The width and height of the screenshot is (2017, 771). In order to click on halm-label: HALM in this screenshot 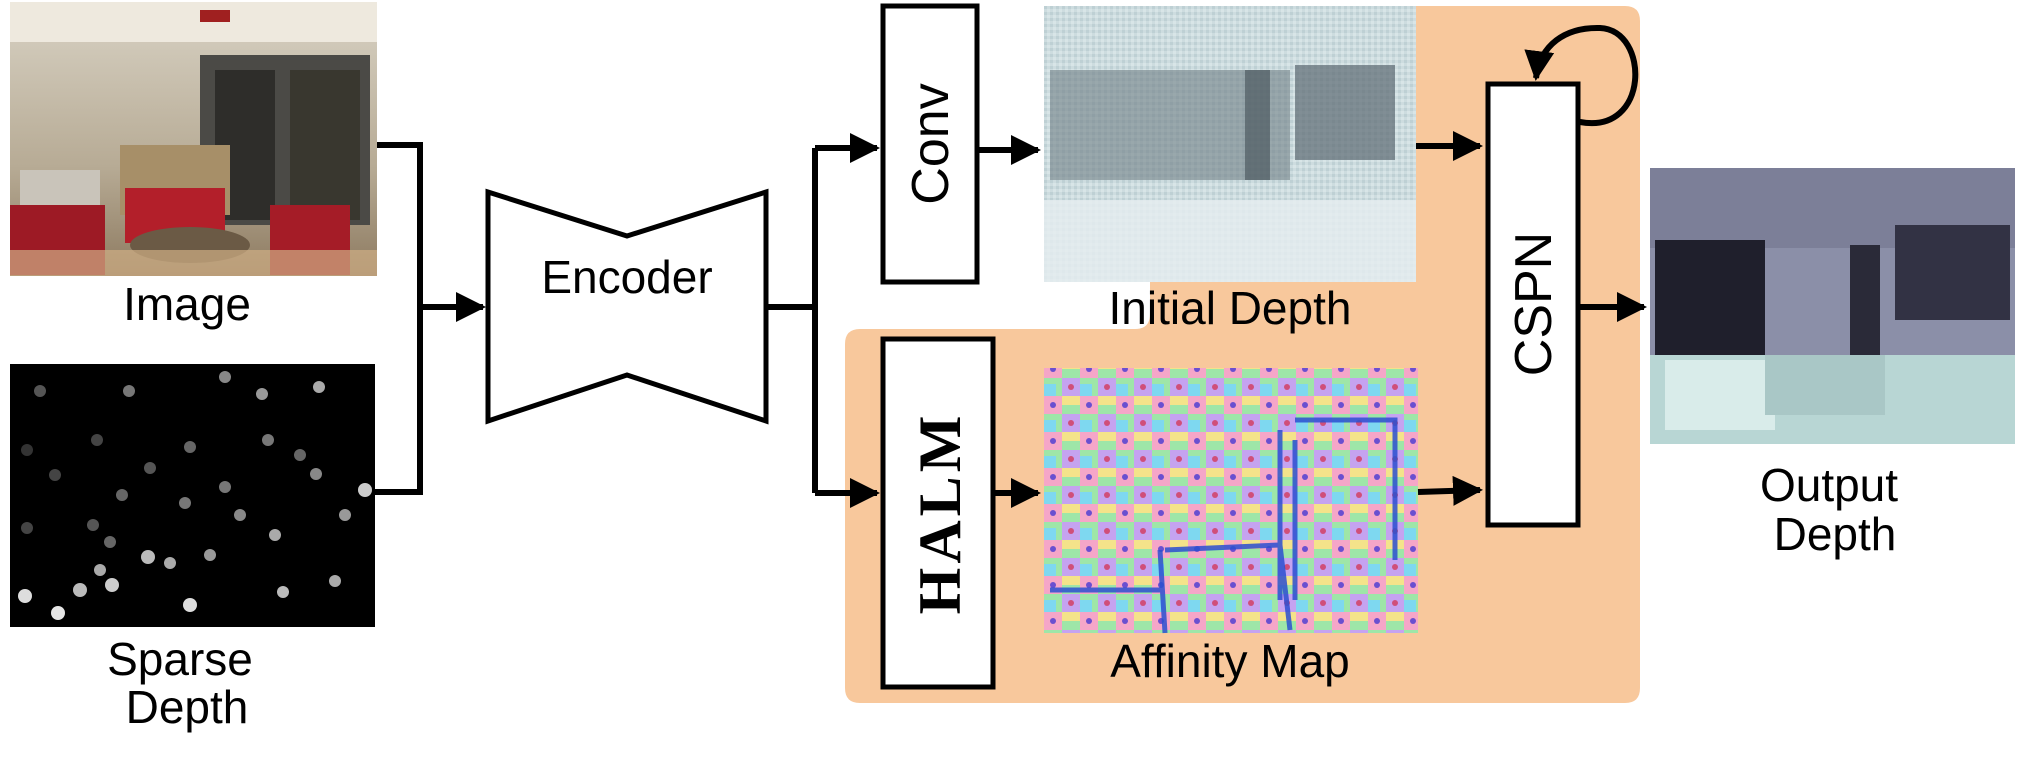, I will do `click(940, 513)`.